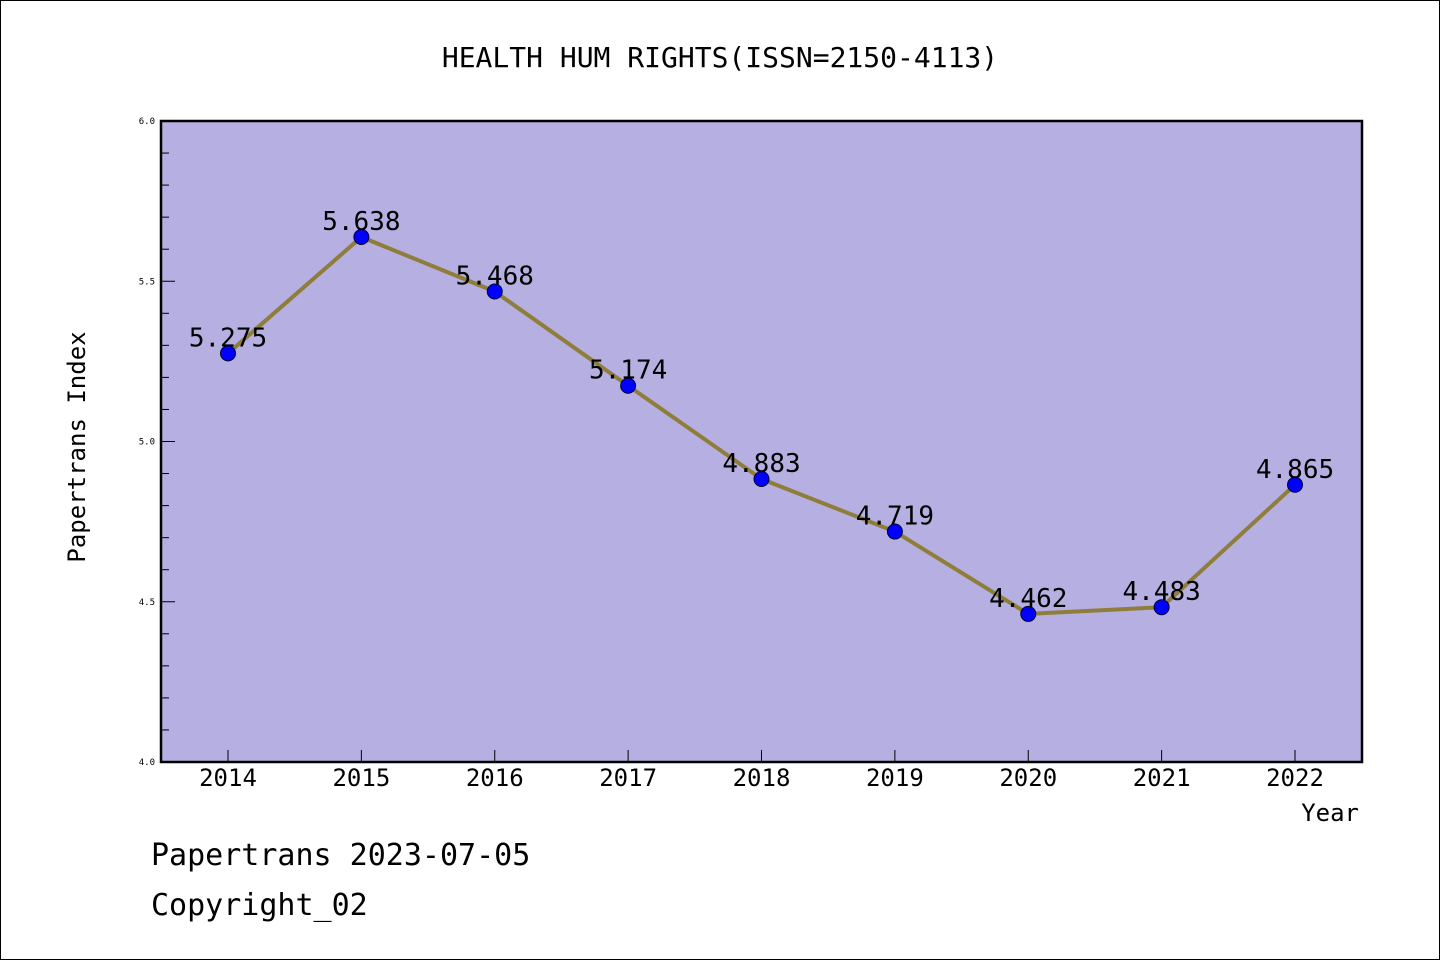 This screenshot has width=1440, height=960. Describe the element at coordinates (157, 442) in the screenshot. I see `y-axis: 4.0 4.5 5.0 5.5 6.0` at that location.